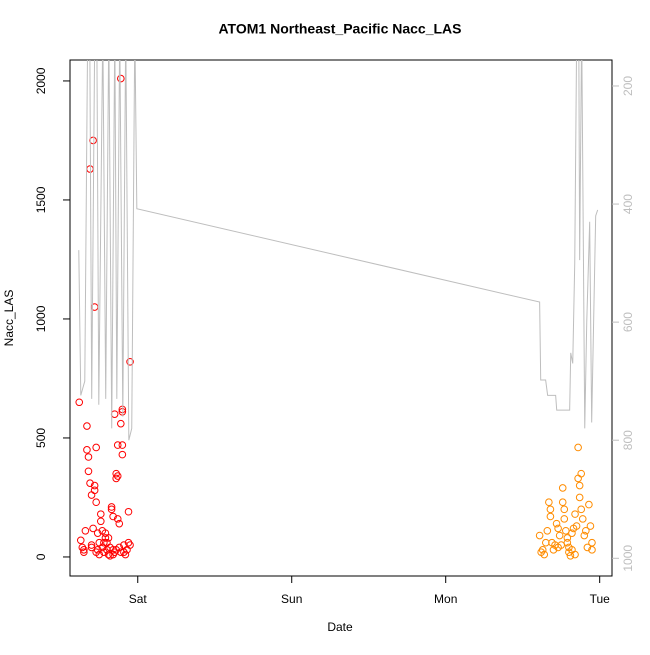 The width and height of the screenshot is (650, 655). Describe the element at coordinates (339, 29) in the screenshot. I see `chart-title: ATOM1 Northeast_Pacific Nacc_LAS` at that location.